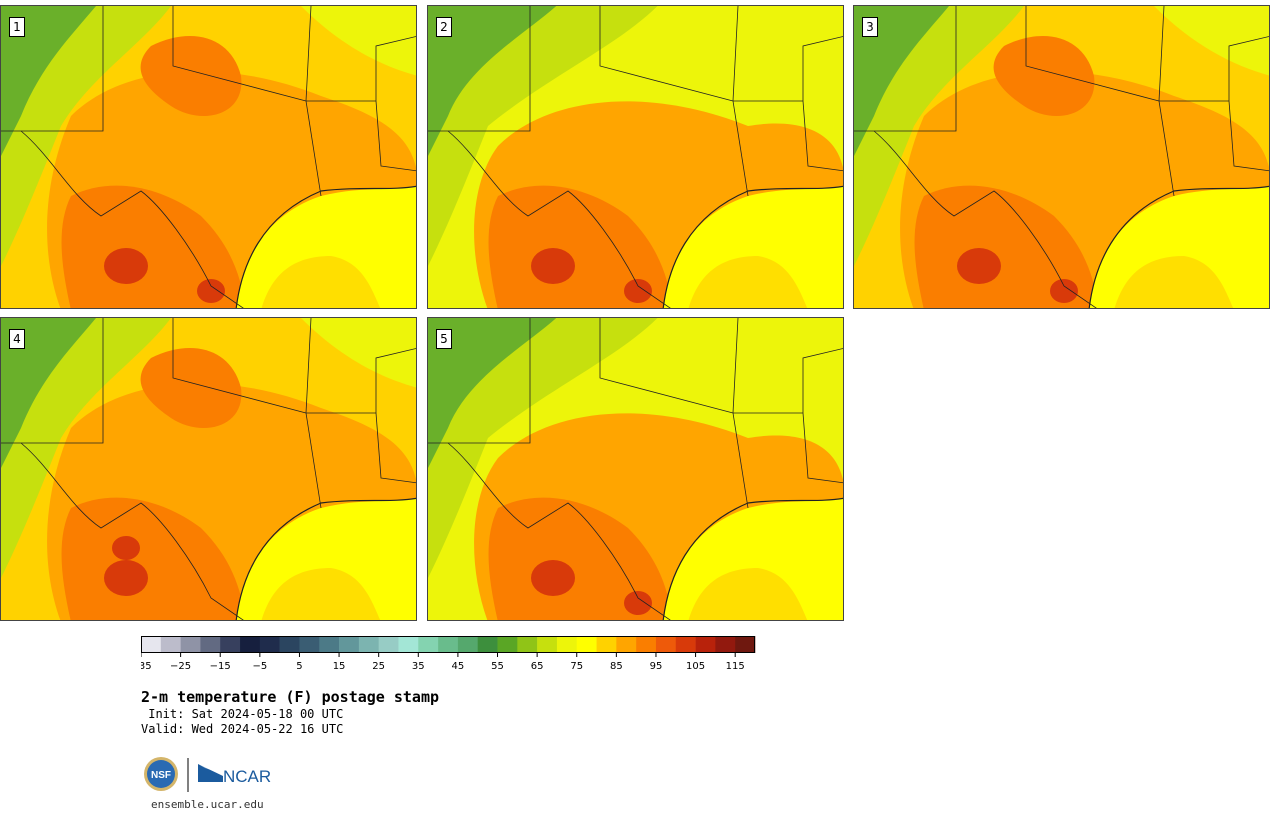 The image size is (1280, 815). I want to click on ncar-logo: NCAR, so click(234, 775).